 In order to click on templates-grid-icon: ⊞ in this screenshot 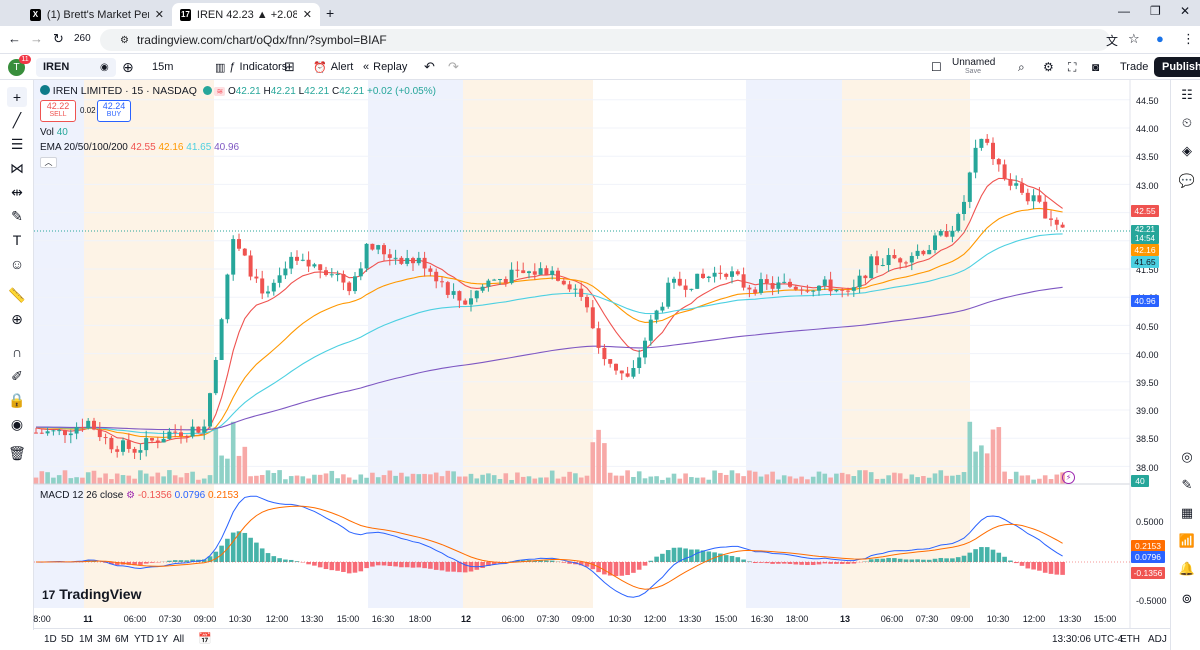, I will do `click(289, 66)`.